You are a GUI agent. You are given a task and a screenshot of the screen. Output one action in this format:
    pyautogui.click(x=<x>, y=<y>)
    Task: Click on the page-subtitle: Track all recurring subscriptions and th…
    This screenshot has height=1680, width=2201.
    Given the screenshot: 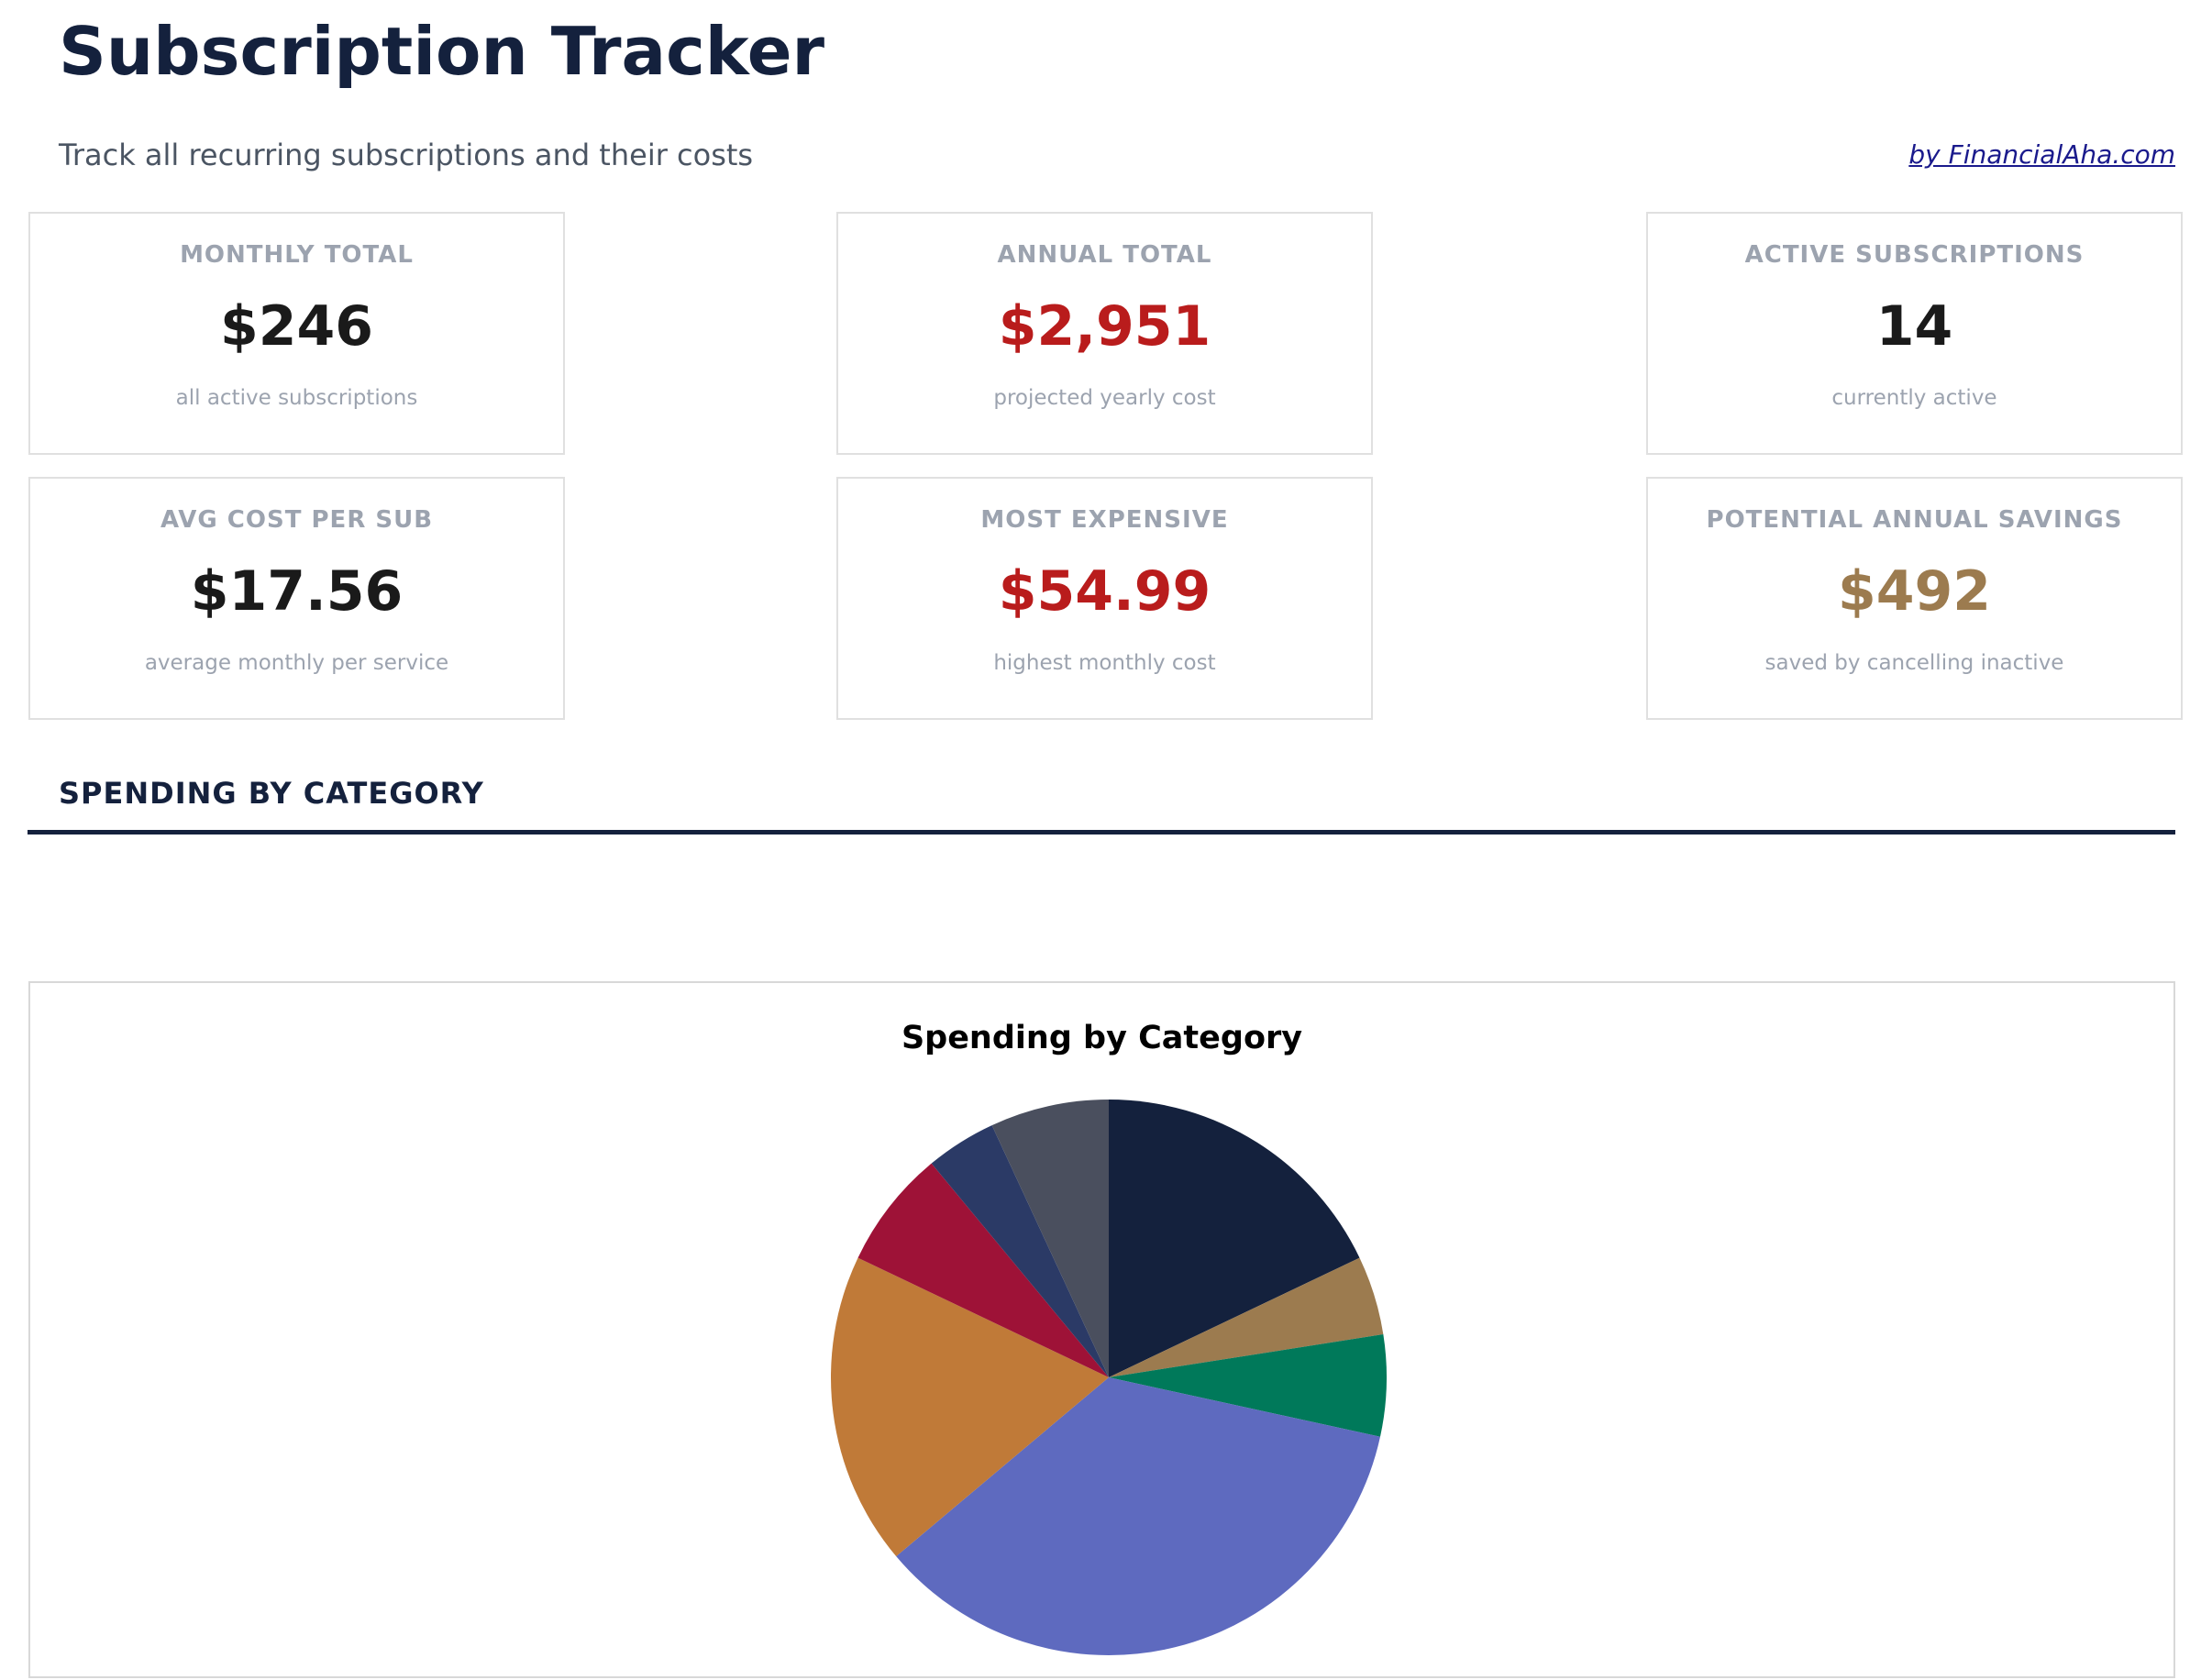 What is the action you would take?
    pyautogui.click(x=407, y=155)
    